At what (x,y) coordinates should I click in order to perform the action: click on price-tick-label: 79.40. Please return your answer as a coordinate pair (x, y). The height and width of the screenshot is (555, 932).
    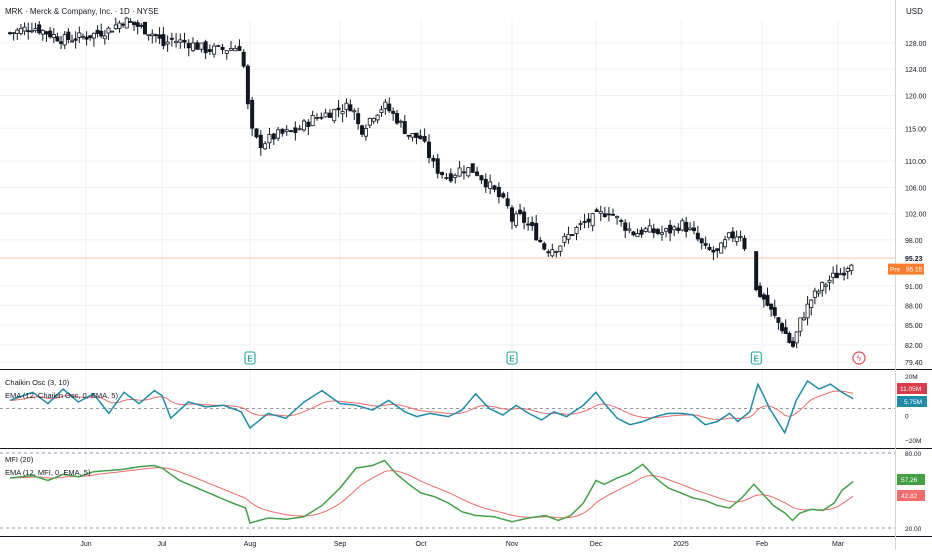
    Looking at the image, I should click on (914, 363).